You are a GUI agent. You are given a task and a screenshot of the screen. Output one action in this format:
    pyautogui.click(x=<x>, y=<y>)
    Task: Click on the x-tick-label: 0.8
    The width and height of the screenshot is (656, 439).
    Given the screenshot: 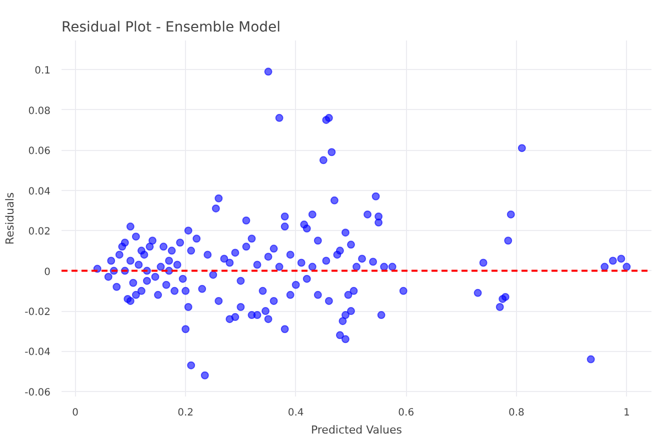 What is the action you would take?
    pyautogui.click(x=516, y=413)
    